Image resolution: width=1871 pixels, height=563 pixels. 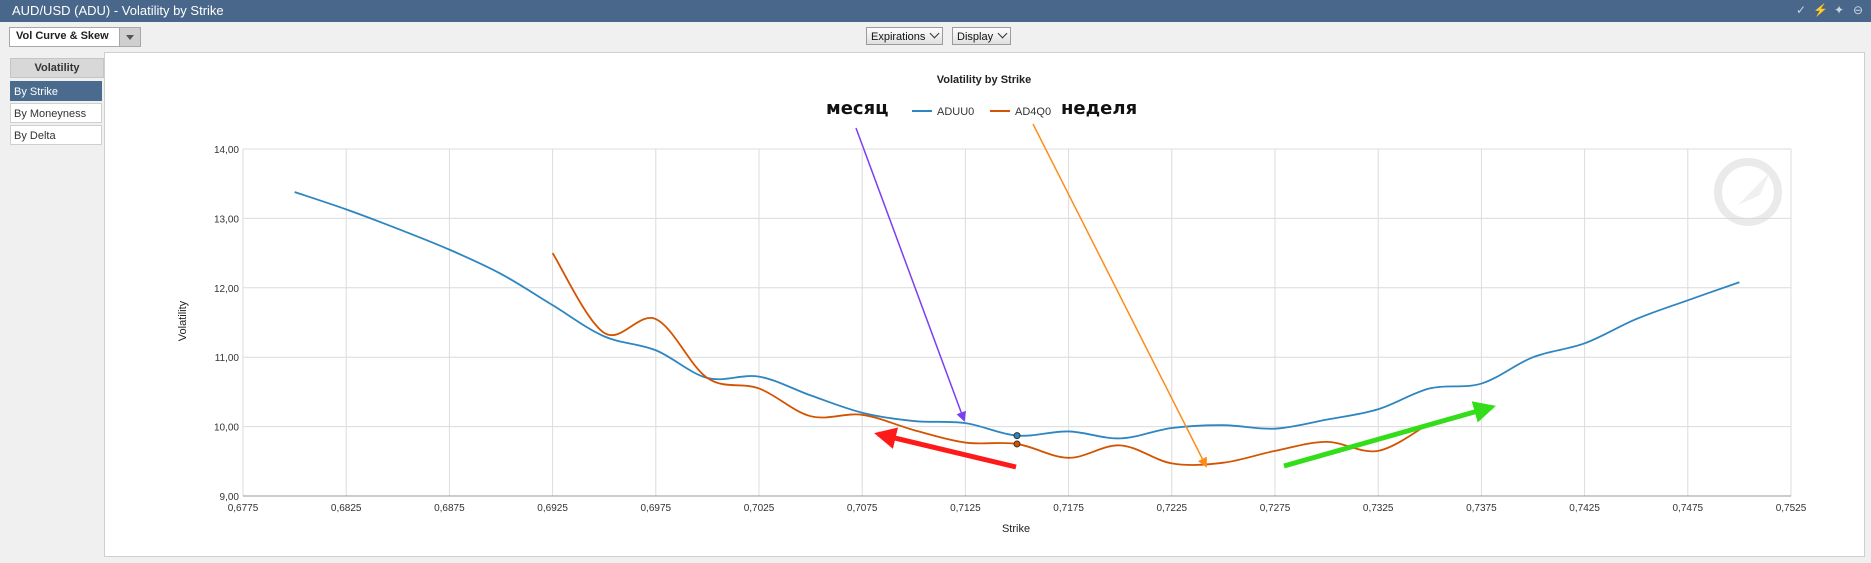 What do you see at coordinates (1017, 444) in the screenshot?
I see `highlight-point-ad4q0` at bounding box center [1017, 444].